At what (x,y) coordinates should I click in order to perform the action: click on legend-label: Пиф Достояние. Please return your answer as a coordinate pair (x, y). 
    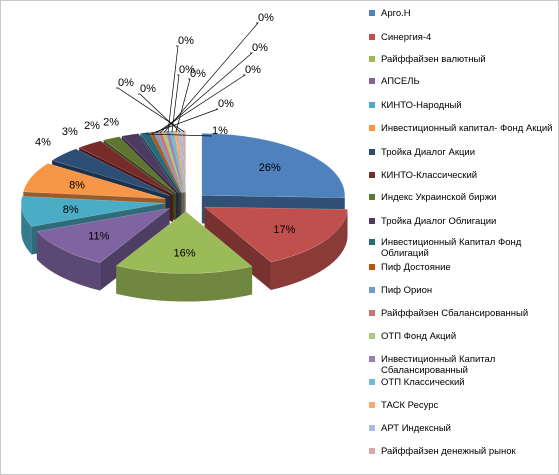
    Looking at the image, I should click on (416, 267).